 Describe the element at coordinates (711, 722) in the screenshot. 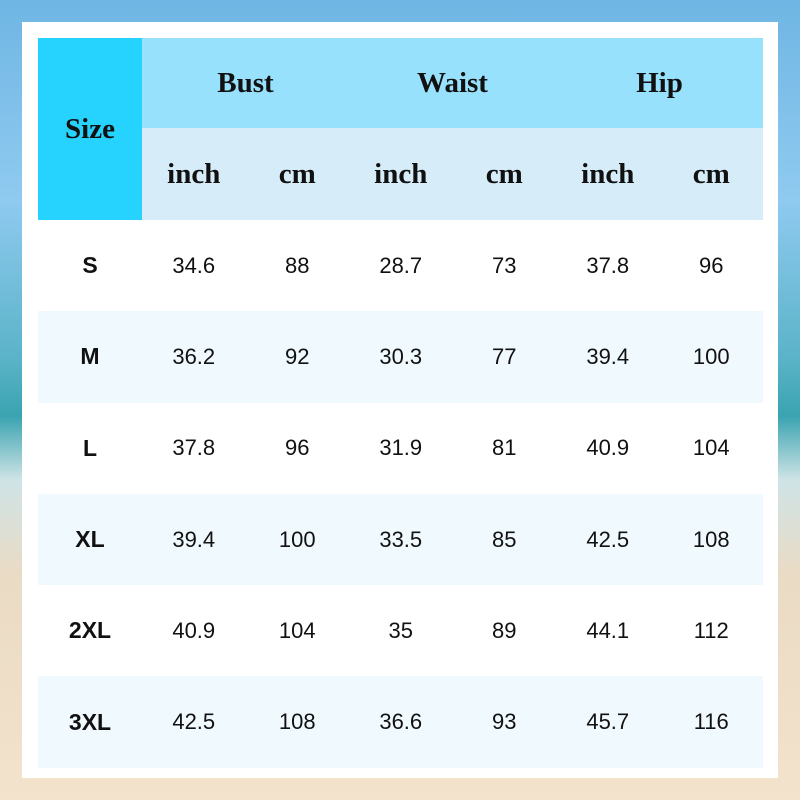

I see `measurement-cell: 116` at that location.